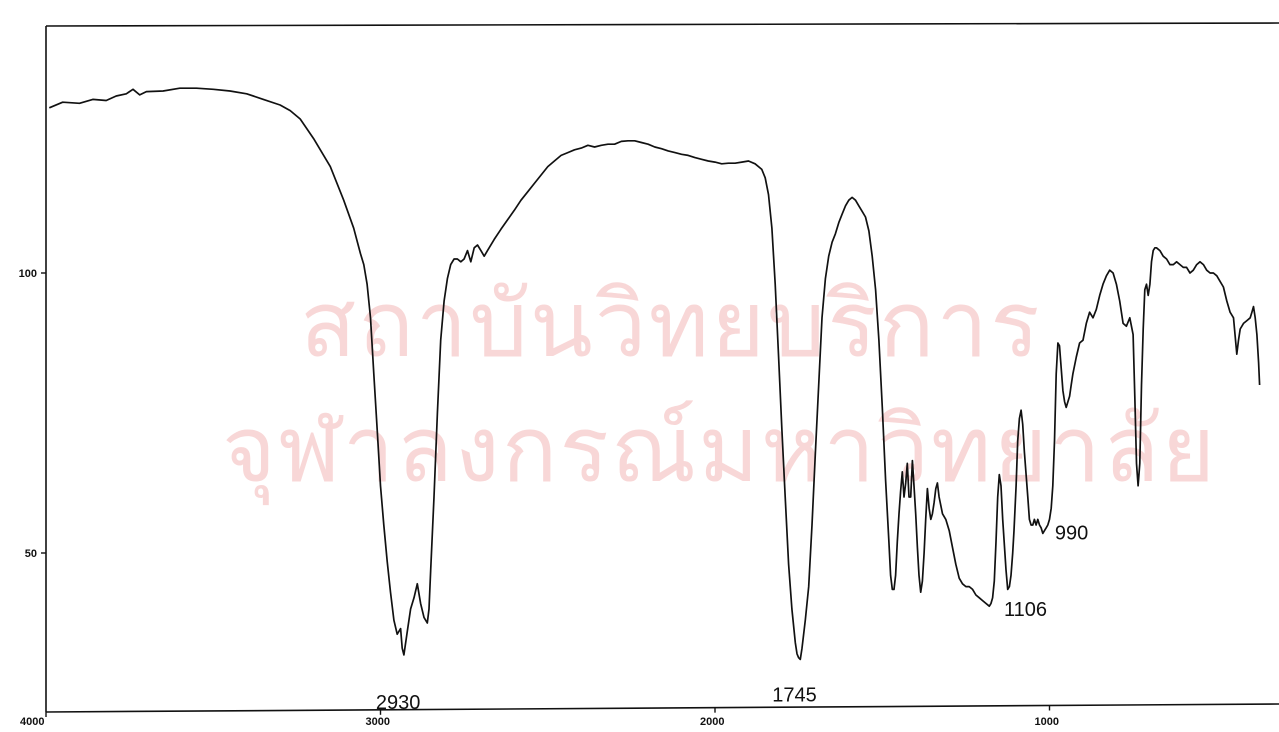  I want to click on peak-label-1745: 1745, so click(794, 695).